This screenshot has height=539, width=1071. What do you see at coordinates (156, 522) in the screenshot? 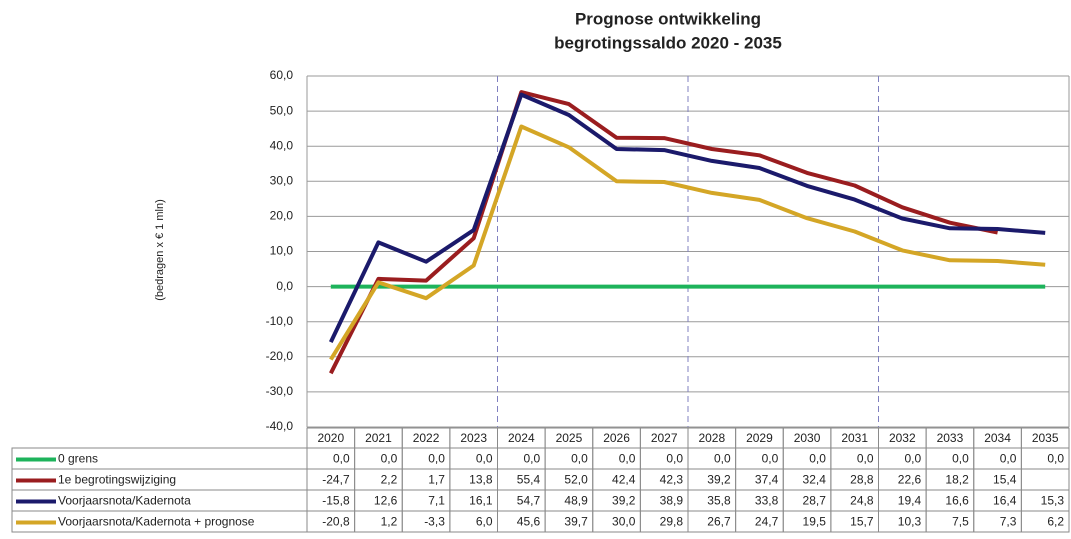
I see `legend-label: Voorjaarsnota/Kadernota + prognose` at bounding box center [156, 522].